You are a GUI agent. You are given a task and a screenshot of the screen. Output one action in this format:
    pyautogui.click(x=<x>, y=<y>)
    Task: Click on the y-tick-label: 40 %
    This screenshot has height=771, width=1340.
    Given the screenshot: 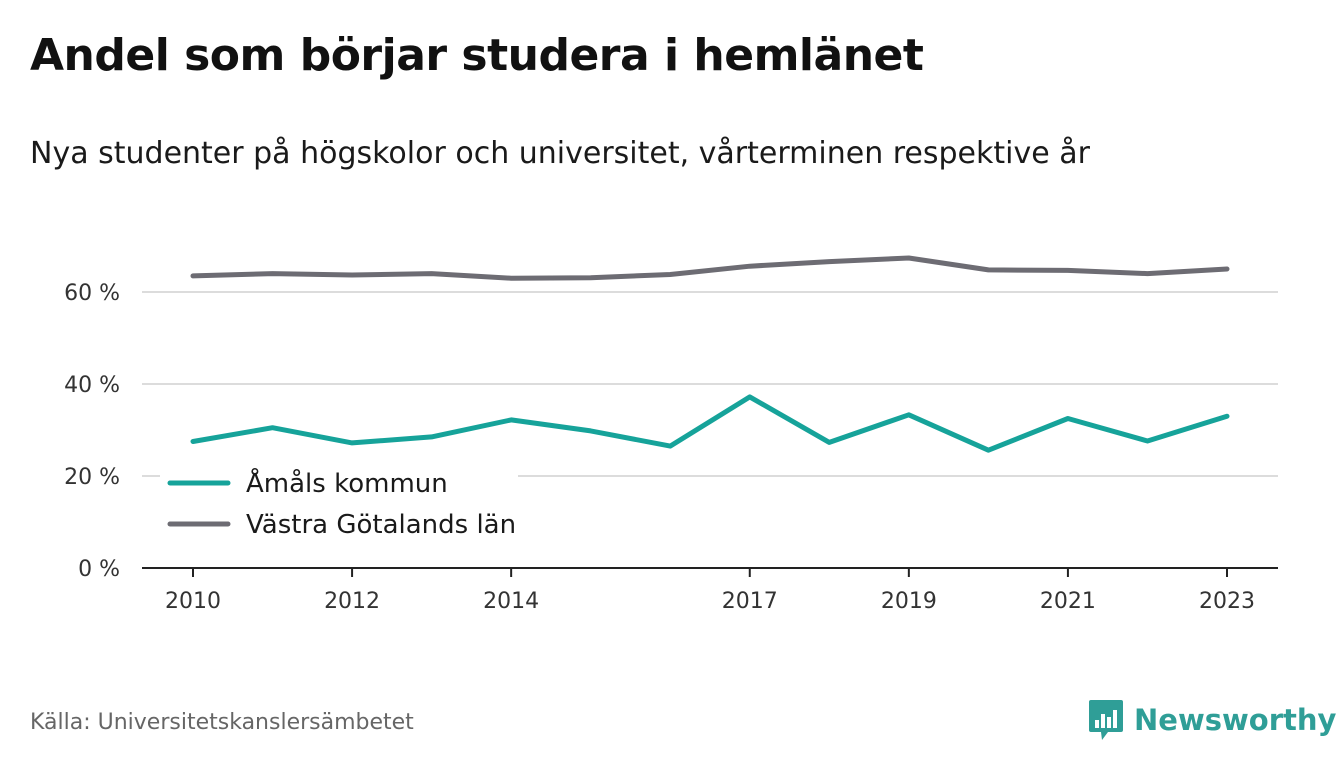 What is the action you would take?
    pyautogui.click(x=92, y=385)
    